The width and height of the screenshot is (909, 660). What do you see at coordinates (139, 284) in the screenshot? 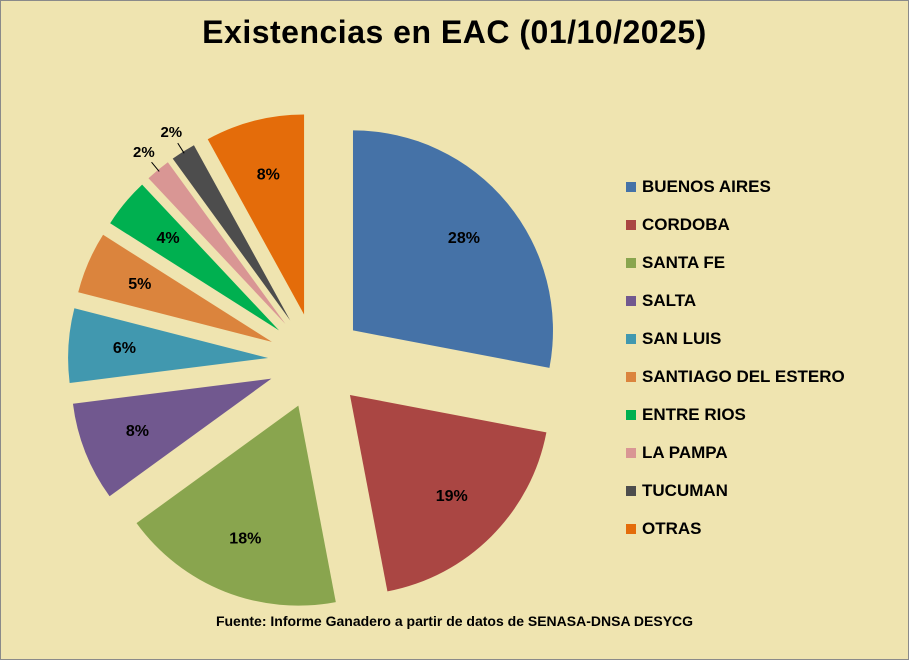
I see `data-label-santiago-del-estero: 5%` at bounding box center [139, 284].